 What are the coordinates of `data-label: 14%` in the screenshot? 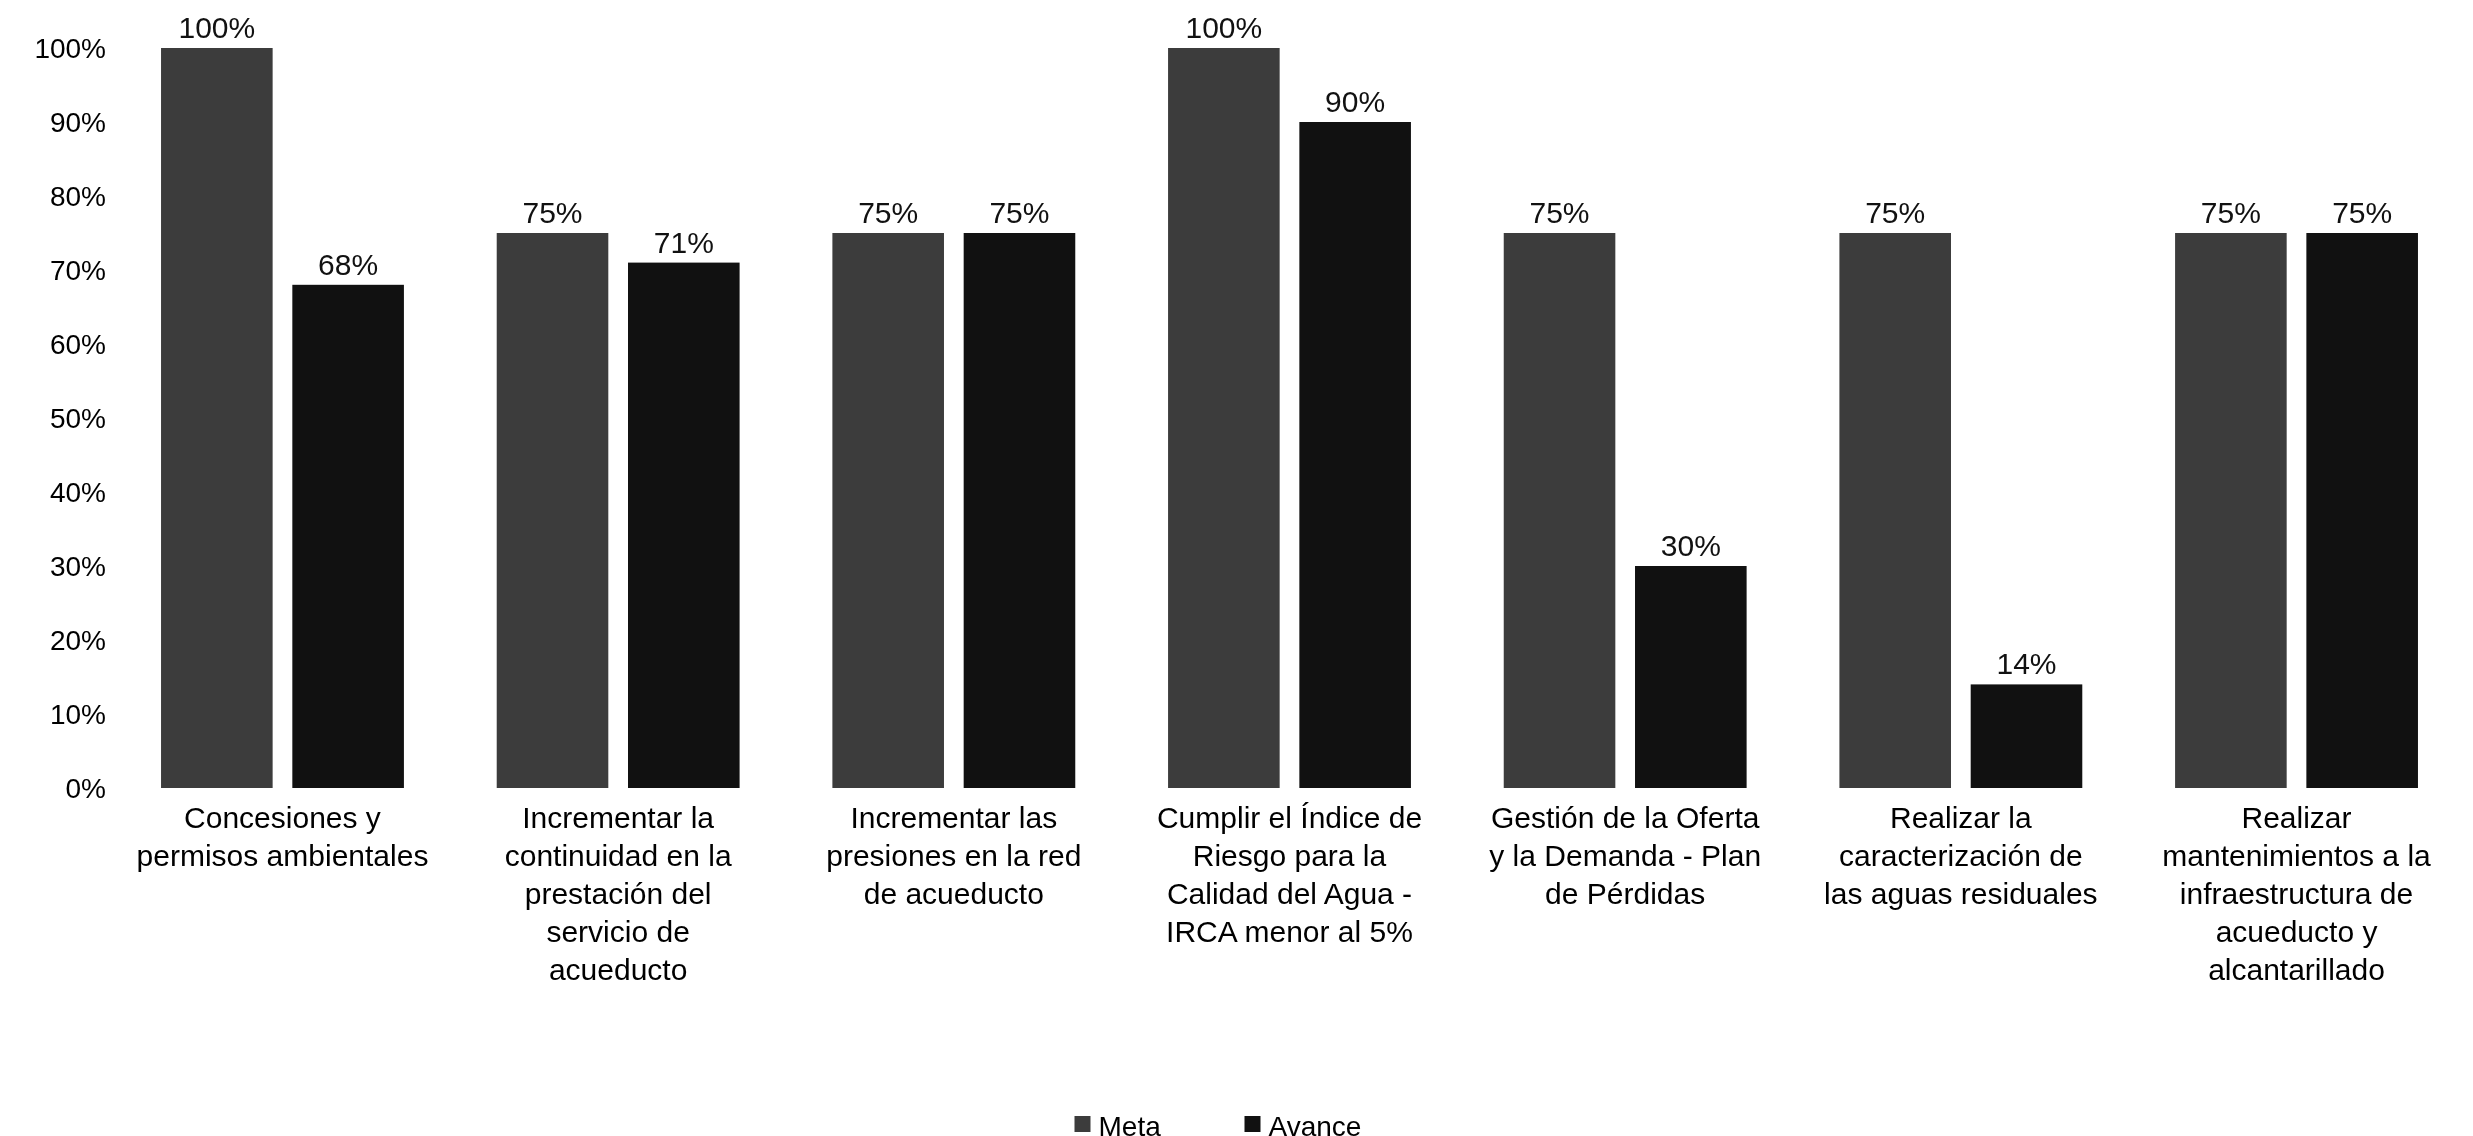 It's located at (2026, 664).